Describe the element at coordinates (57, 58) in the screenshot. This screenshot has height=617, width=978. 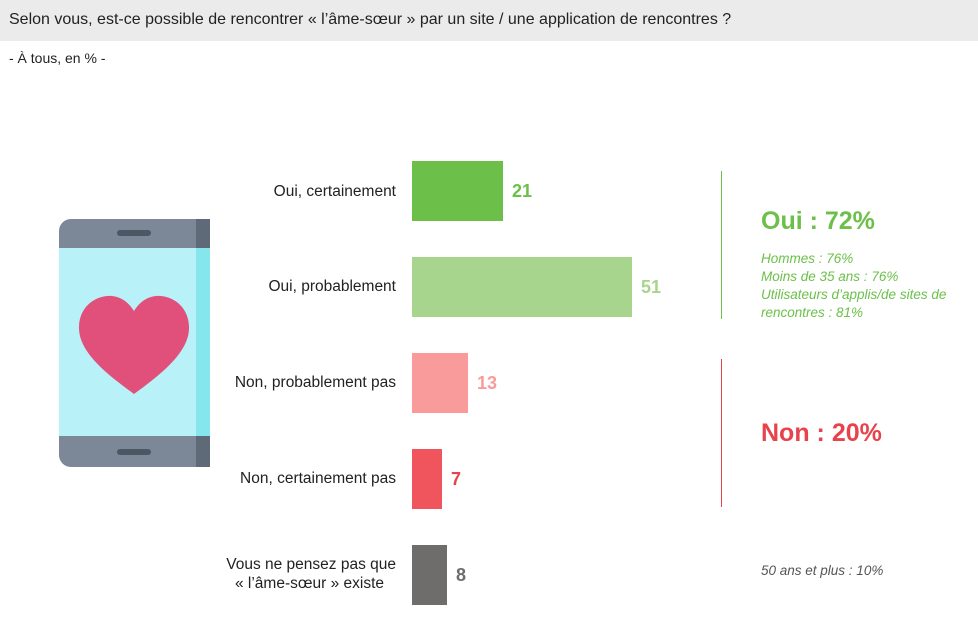
I see `base-subtitle: - À tous, en % -` at that location.